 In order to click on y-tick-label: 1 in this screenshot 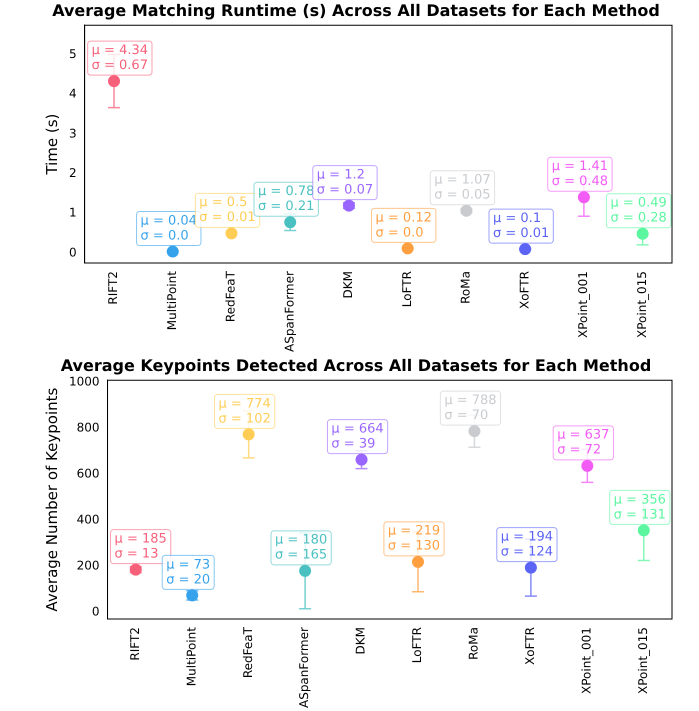, I will do `click(72, 213)`.